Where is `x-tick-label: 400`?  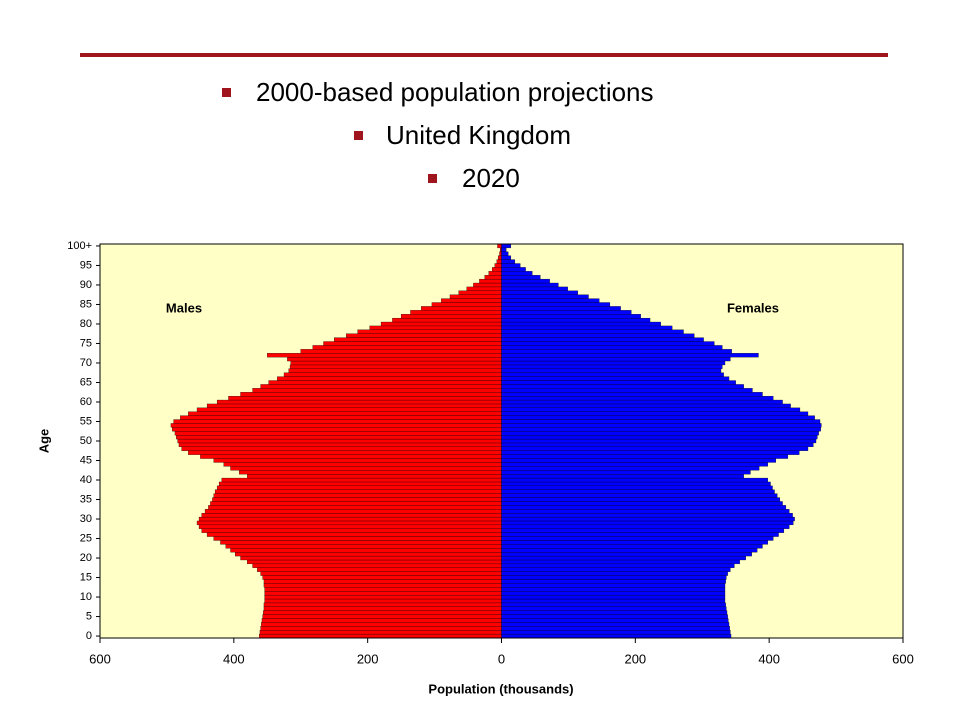 x-tick-label: 400 is located at coordinates (234, 658).